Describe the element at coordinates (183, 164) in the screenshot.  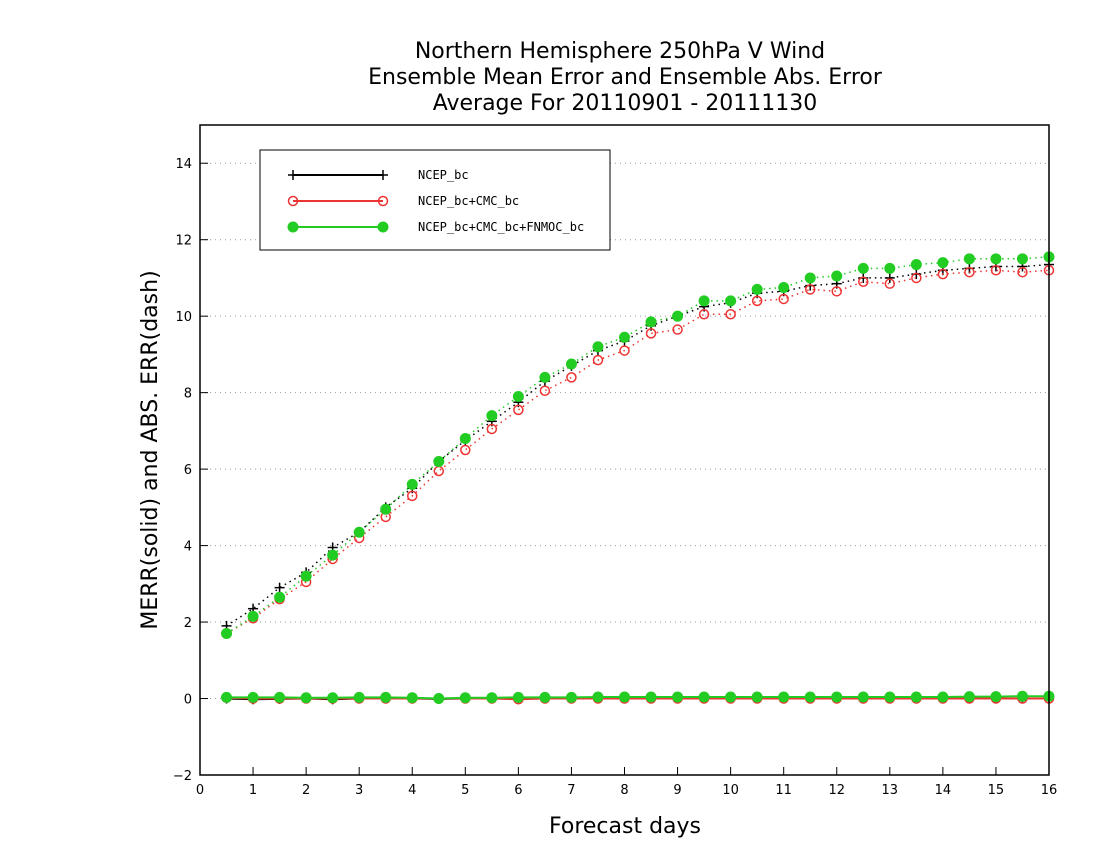
I see `y-tick-label: 14` at that location.